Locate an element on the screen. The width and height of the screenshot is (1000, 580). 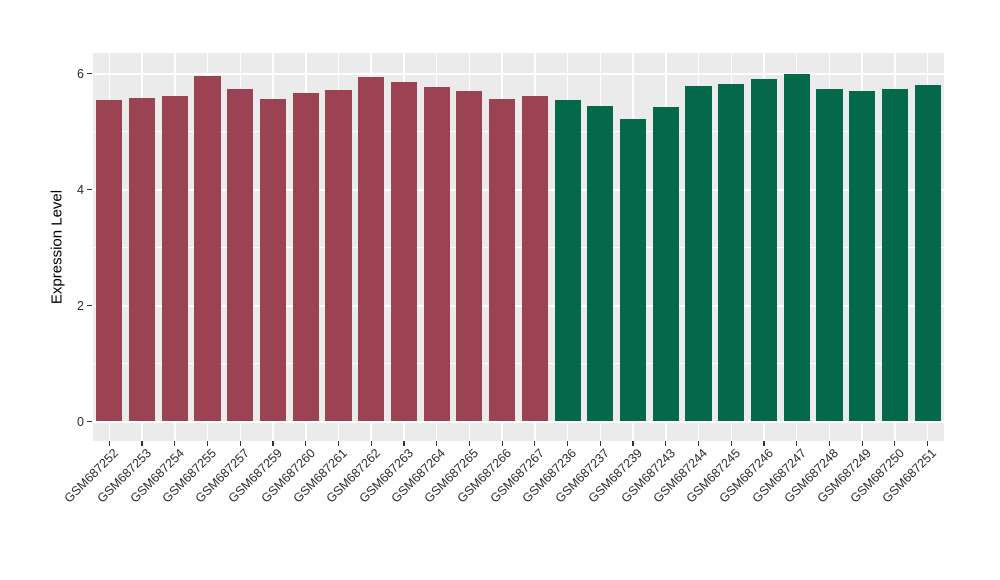
bar-GSM687260 is located at coordinates (305, 257).